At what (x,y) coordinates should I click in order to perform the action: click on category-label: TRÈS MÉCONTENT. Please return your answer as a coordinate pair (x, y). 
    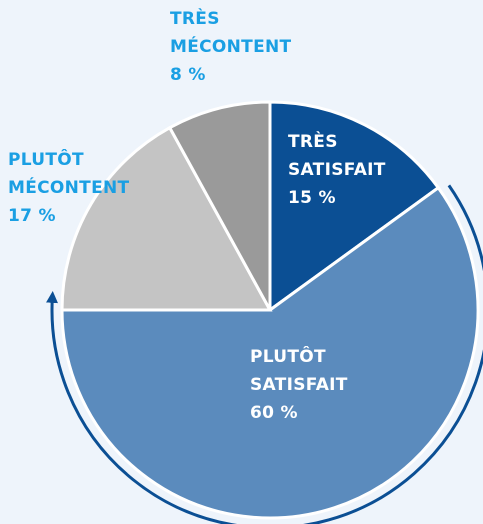
    Looking at the image, I should click on (231, 33).